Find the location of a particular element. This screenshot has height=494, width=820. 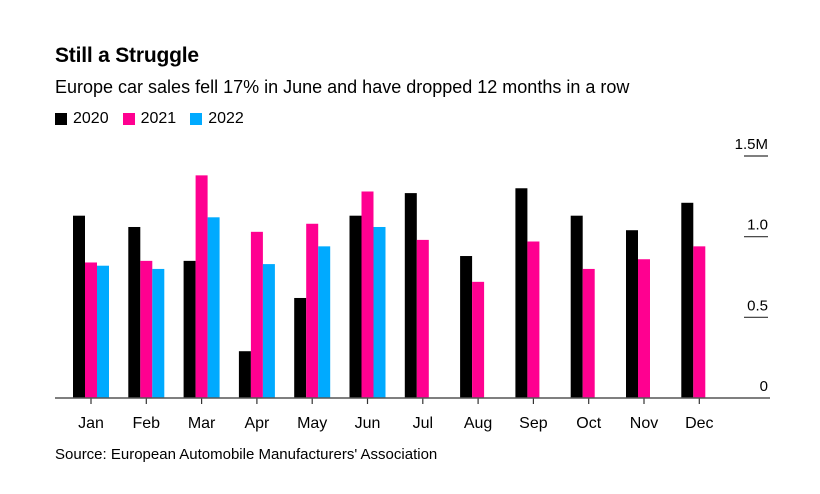

chart-title: Still a Struggle is located at coordinates (127, 55).